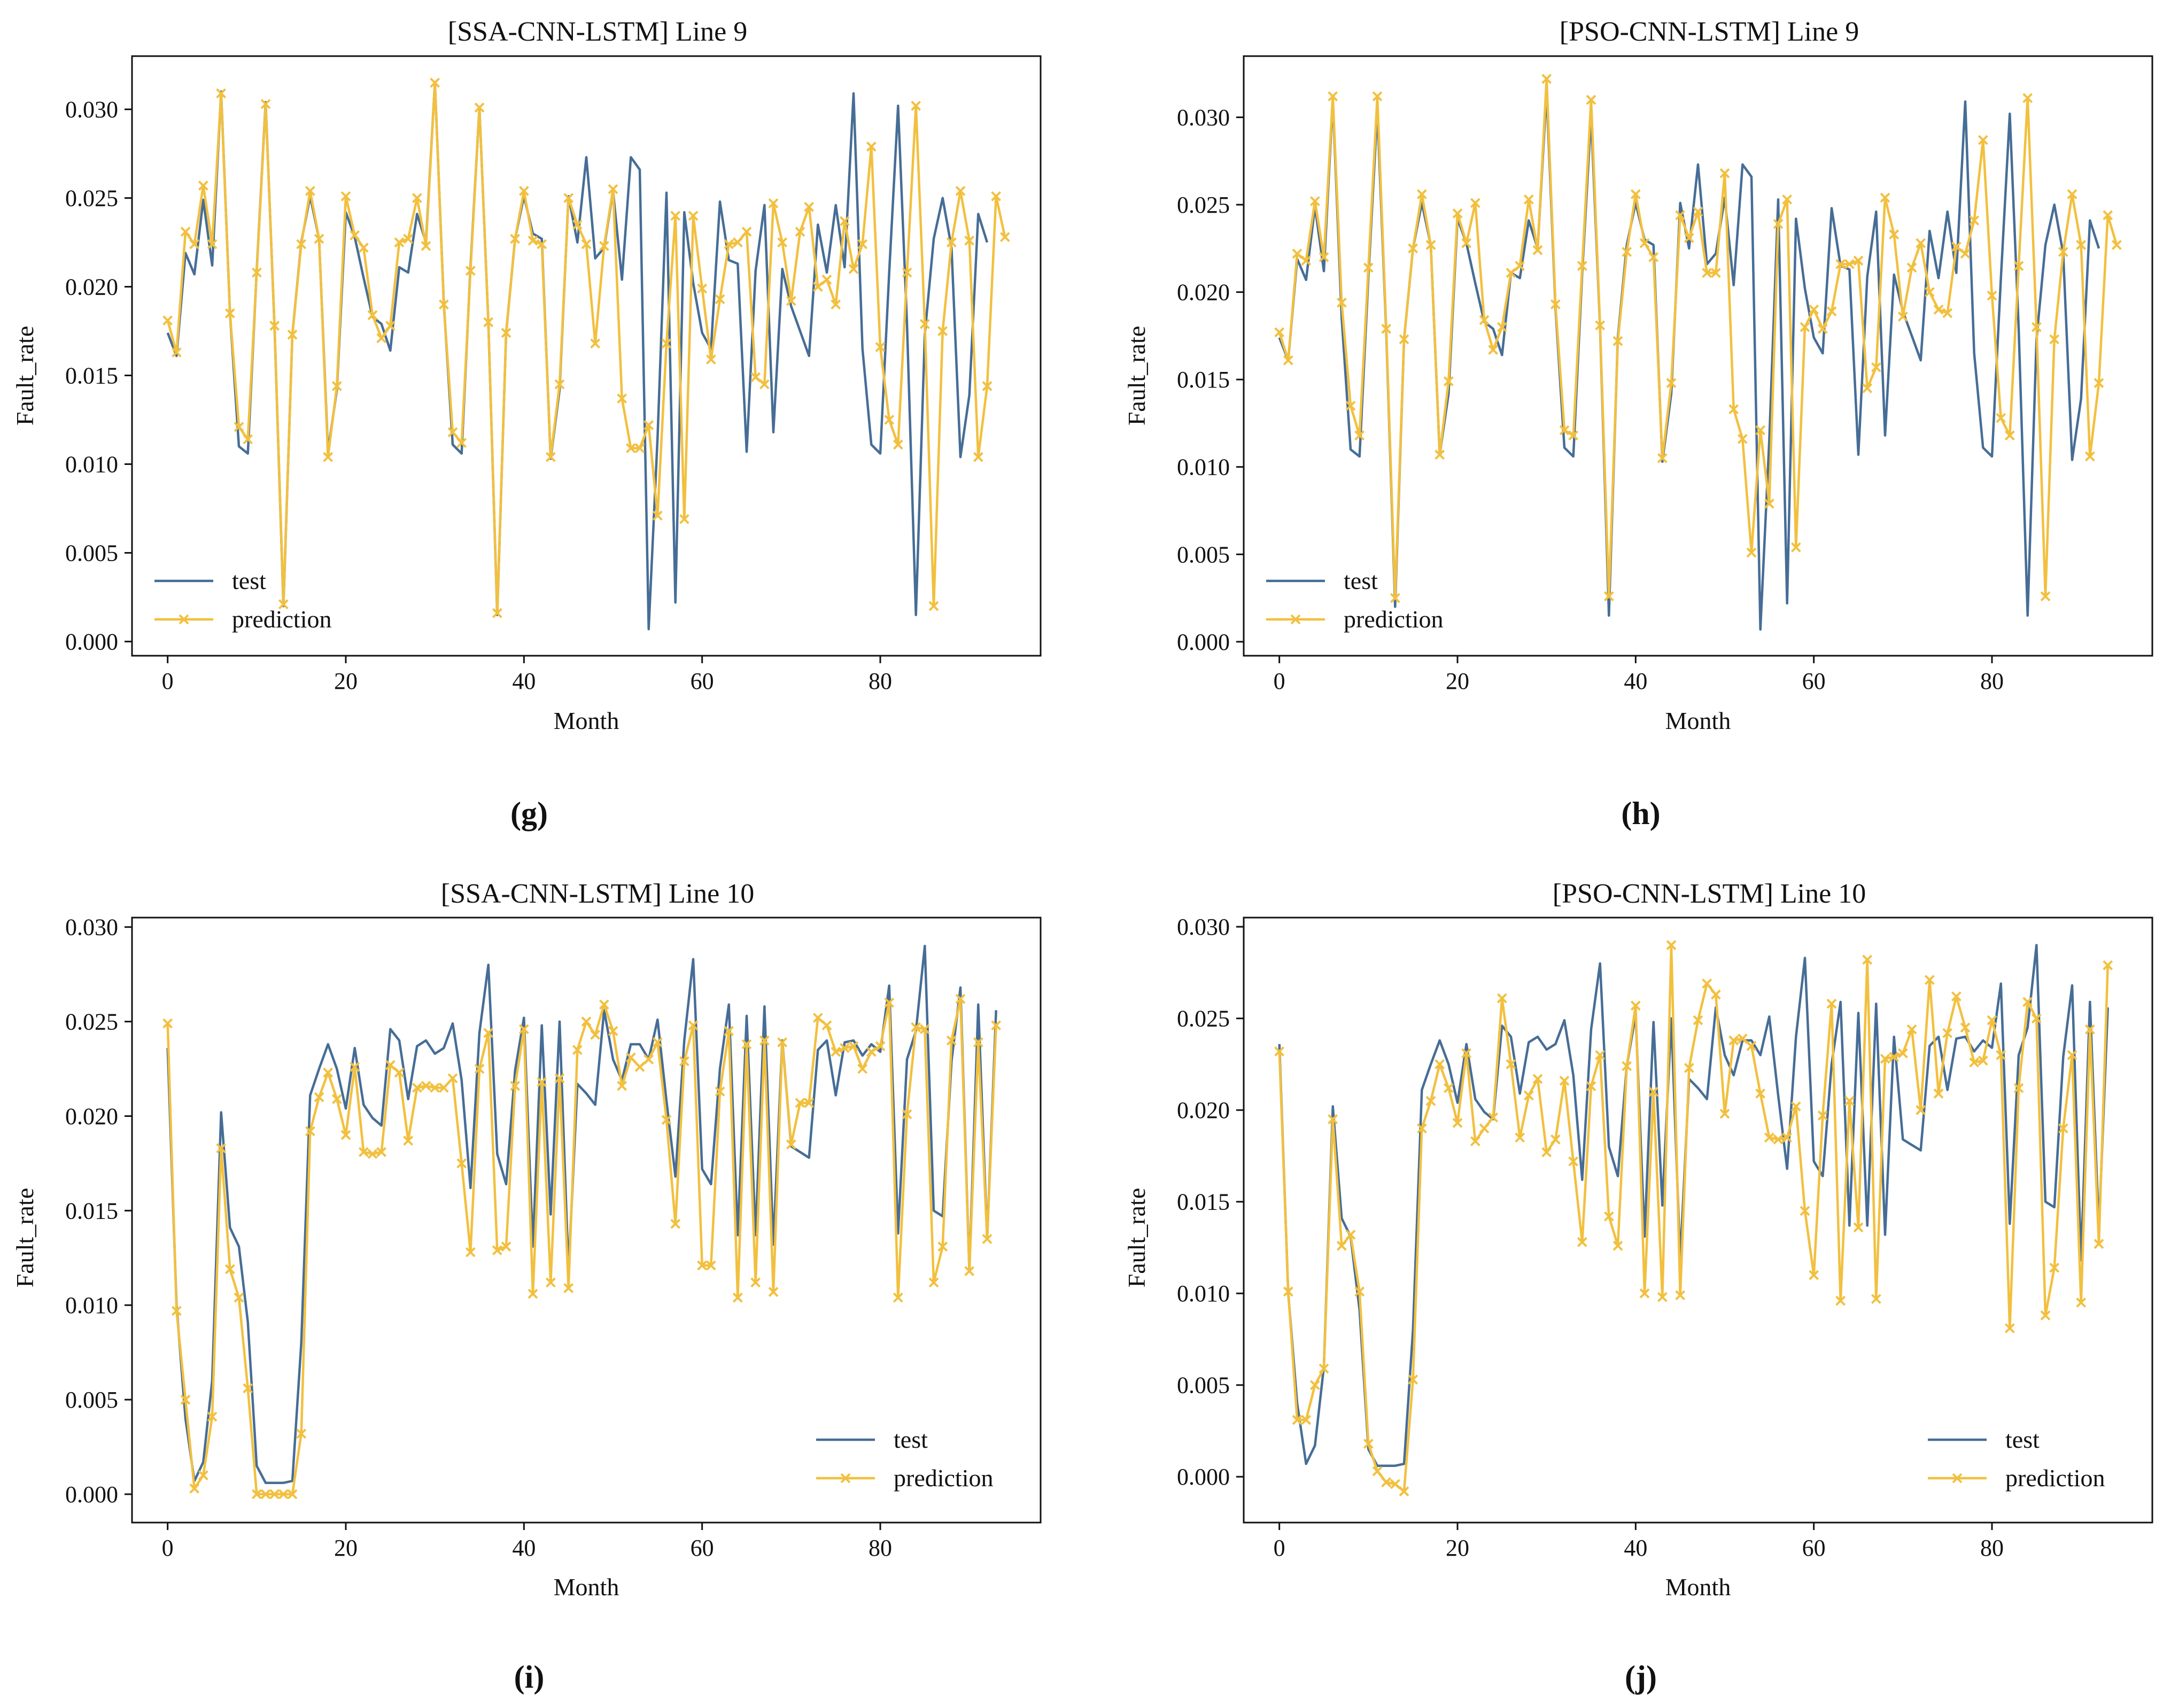 The width and height of the screenshot is (2163, 1708). What do you see at coordinates (91, 641) in the screenshot?
I see `y-tick-label: 0.000` at bounding box center [91, 641].